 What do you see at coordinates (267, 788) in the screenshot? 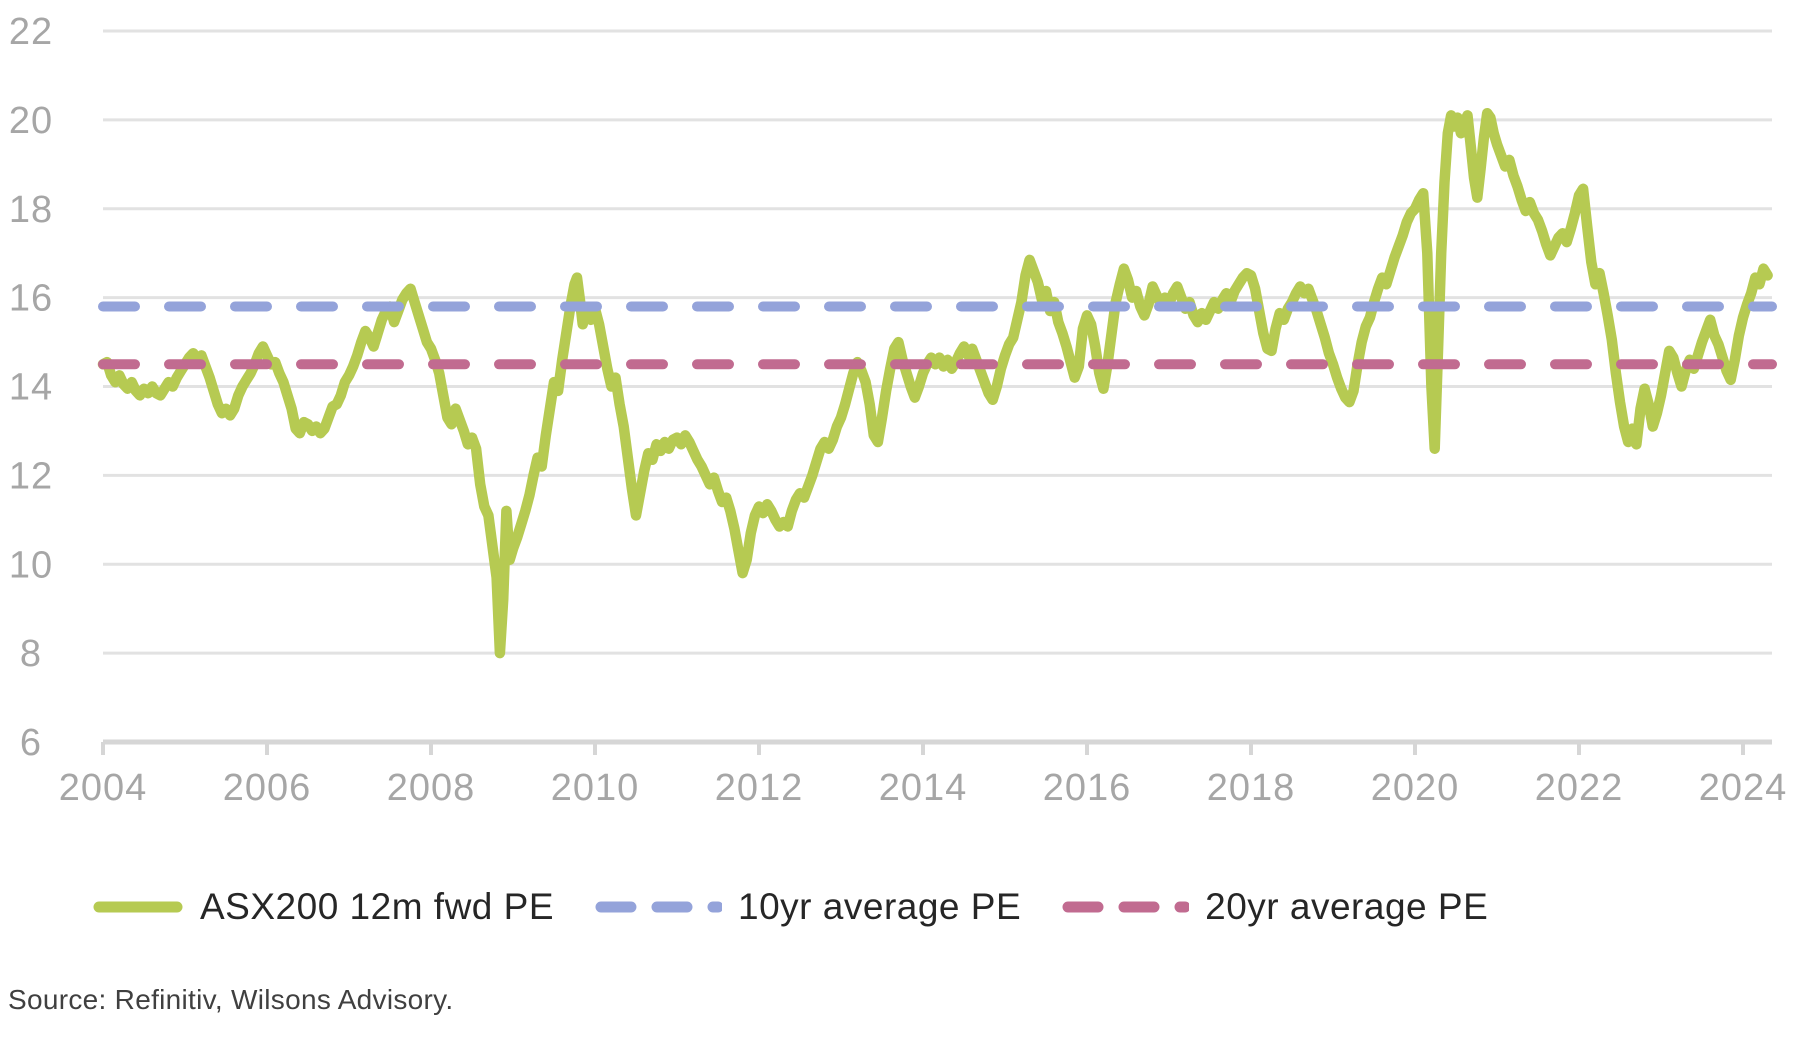
I see `x-axis-tick-label-2006: 2006` at bounding box center [267, 788].